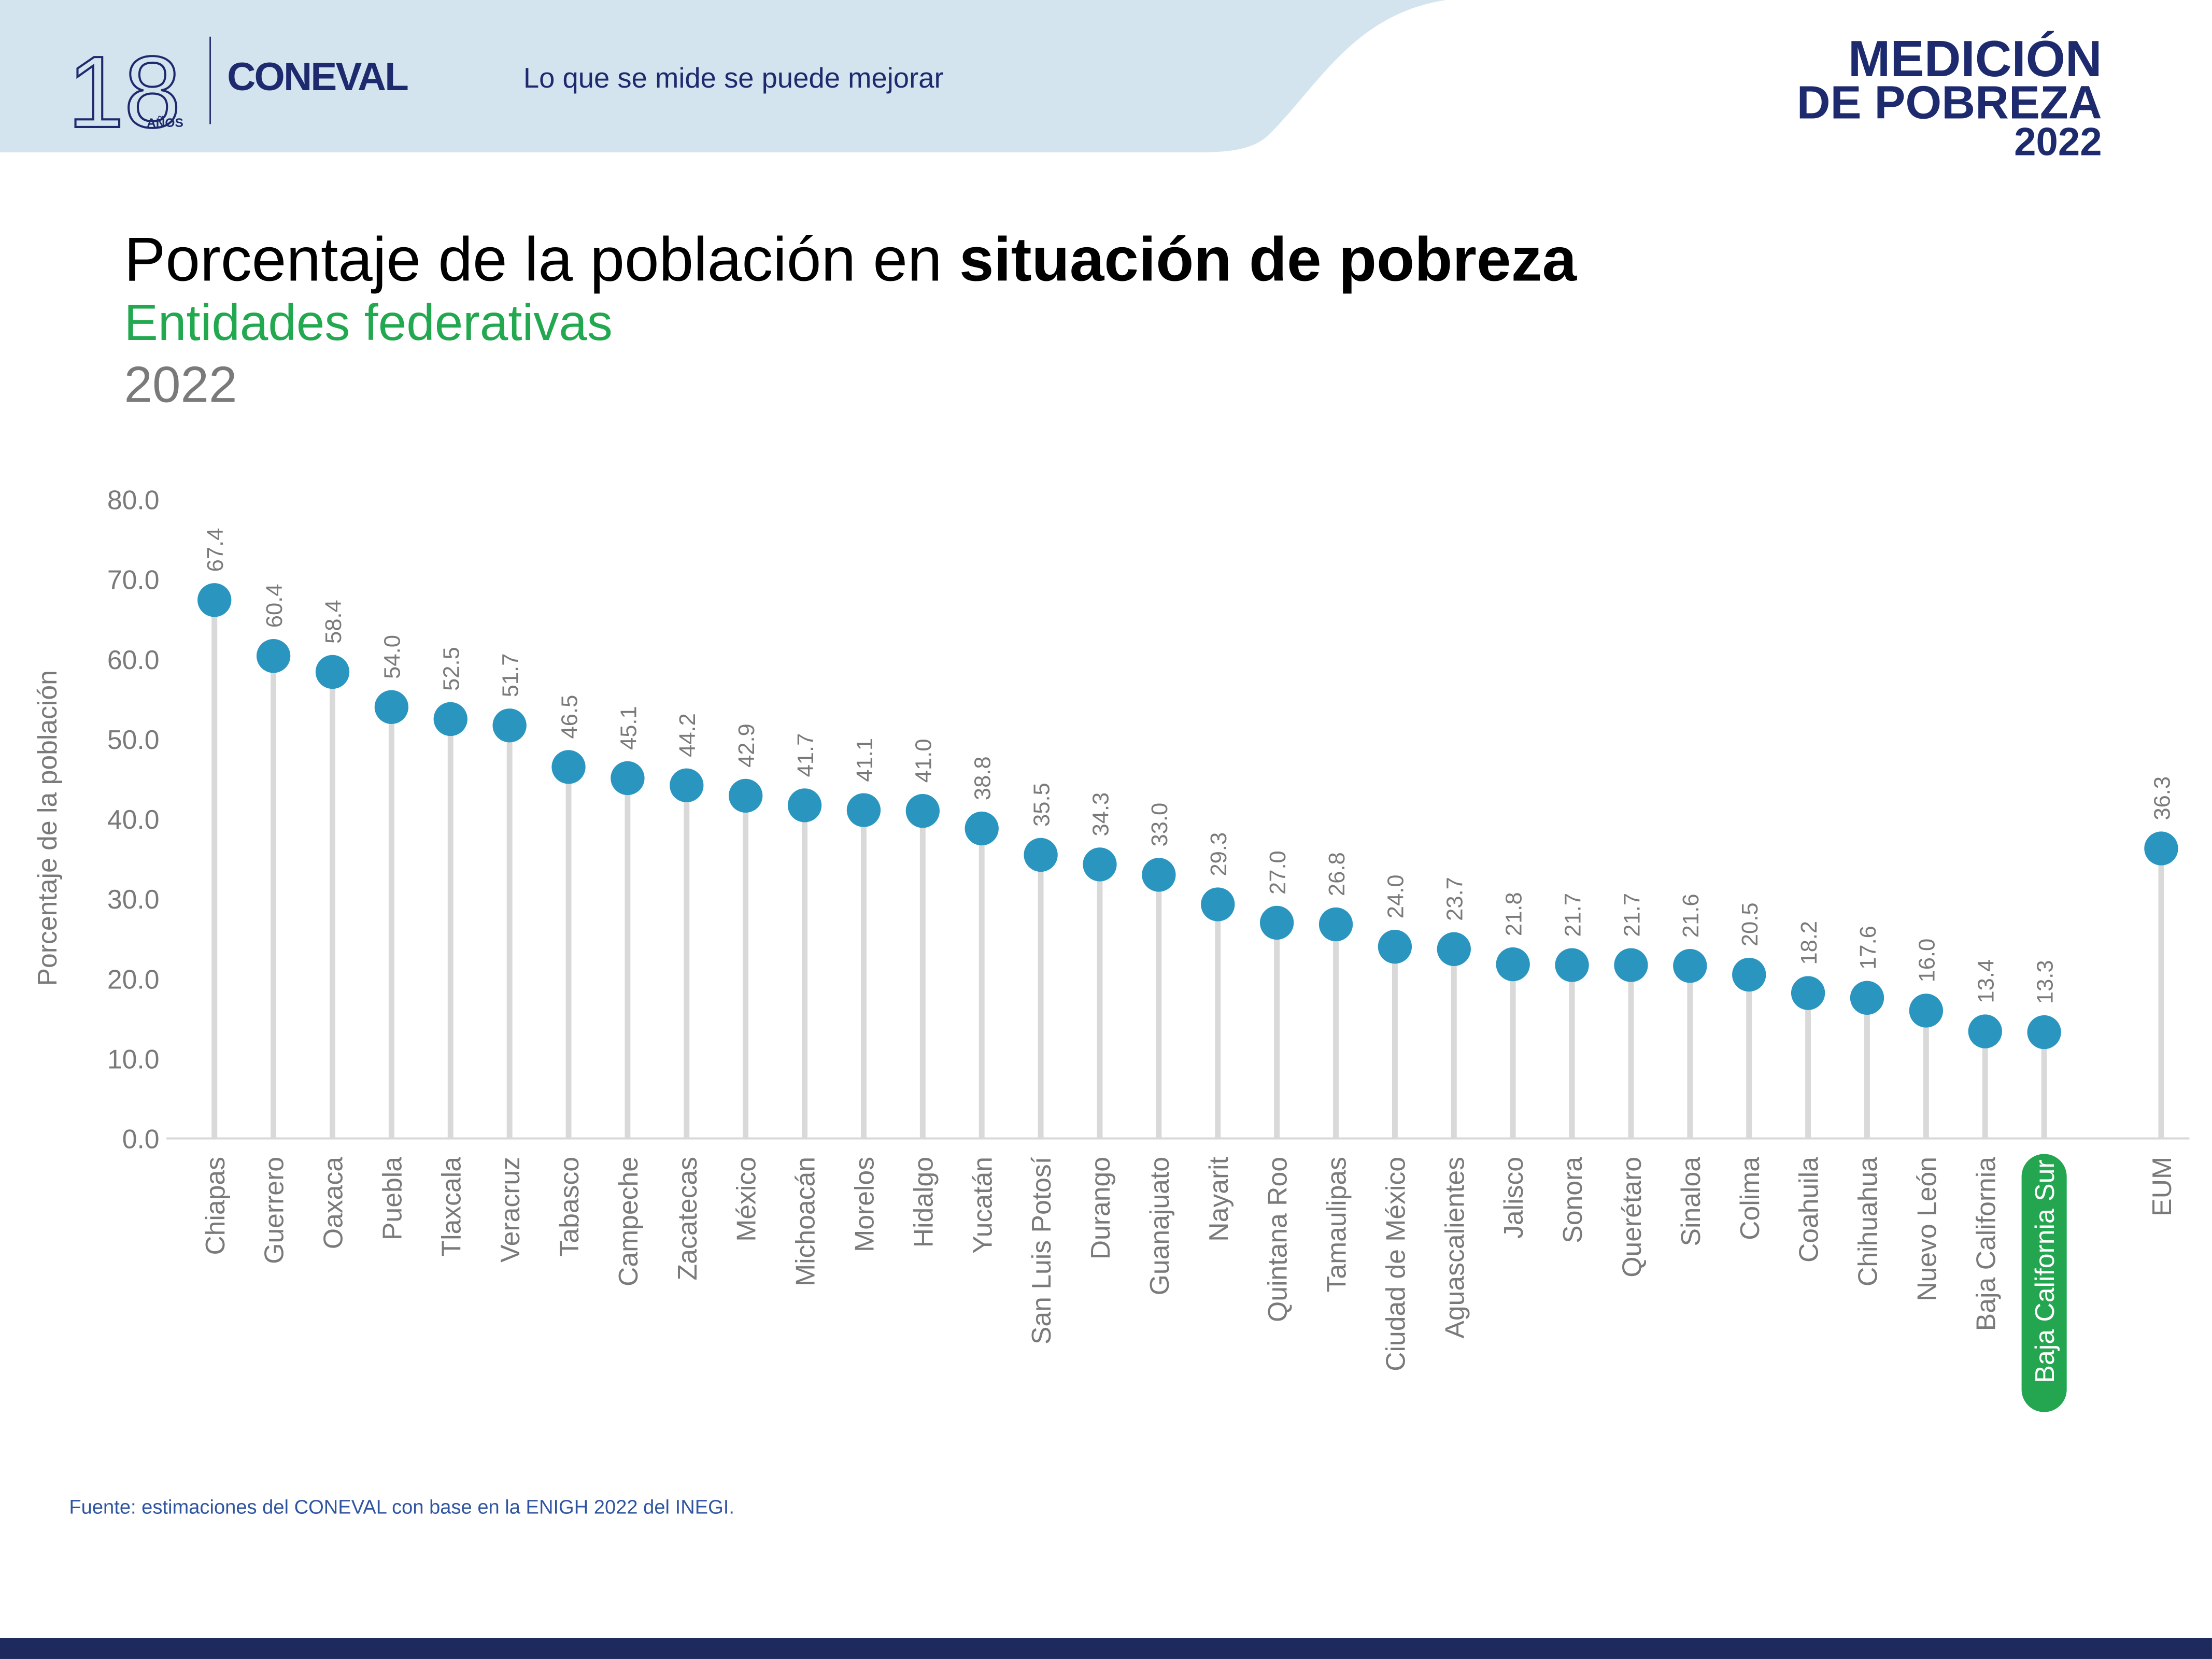  What do you see at coordinates (541, 260) in the screenshot?
I see `title-regular: Porcentaje de la población en` at bounding box center [541, 260].